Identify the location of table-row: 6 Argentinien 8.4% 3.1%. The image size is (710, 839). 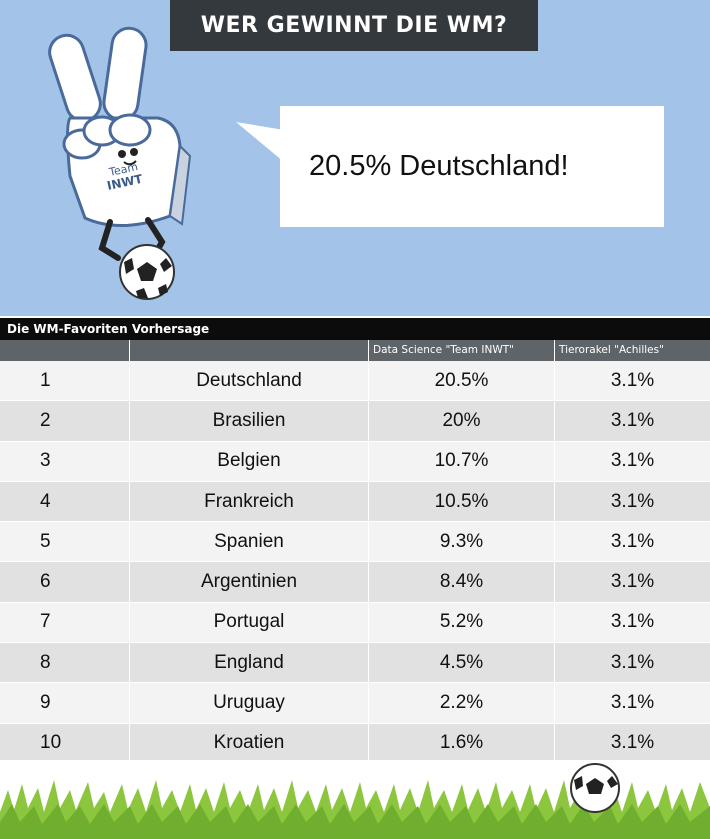
(355, 582).